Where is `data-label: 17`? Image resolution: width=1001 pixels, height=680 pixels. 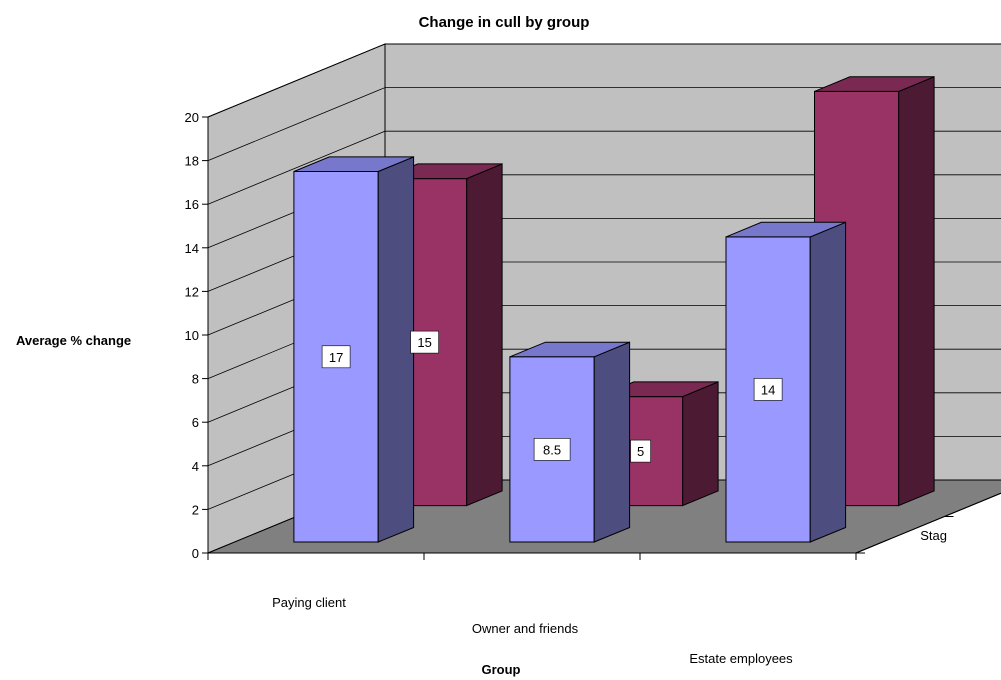 data-label: 17 is located at coordinates (336, 357).